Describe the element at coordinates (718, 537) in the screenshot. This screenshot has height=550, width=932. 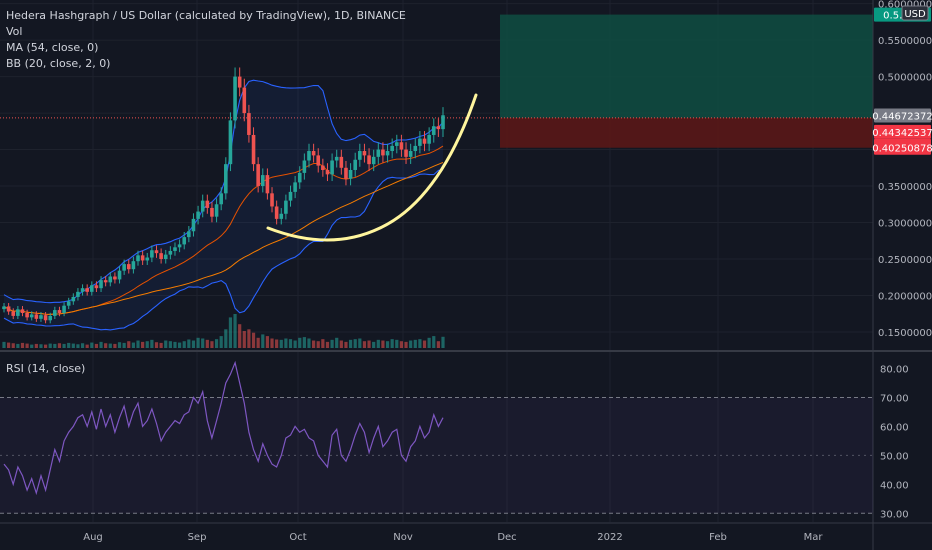
I see `x-tick-label: Feb` at that location.